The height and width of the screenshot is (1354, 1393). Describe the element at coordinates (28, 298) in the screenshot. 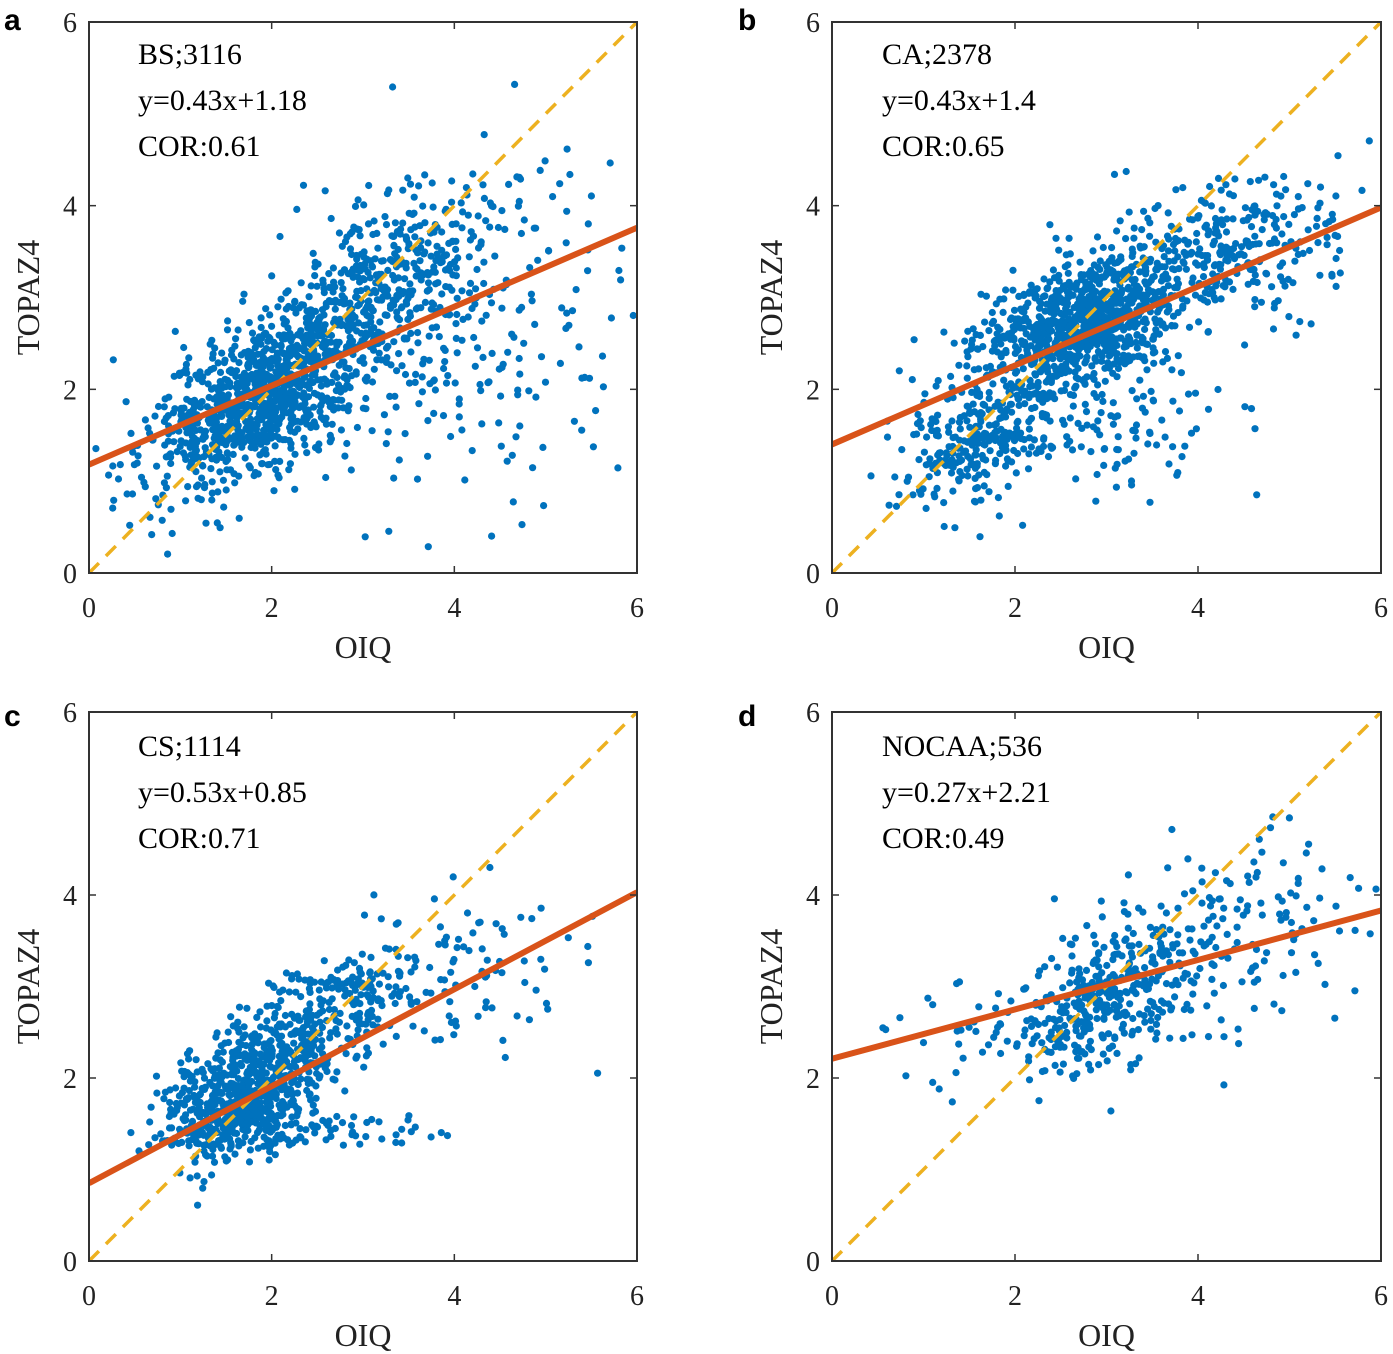

I see `y-axis-label: TOPAZ4` at that location.